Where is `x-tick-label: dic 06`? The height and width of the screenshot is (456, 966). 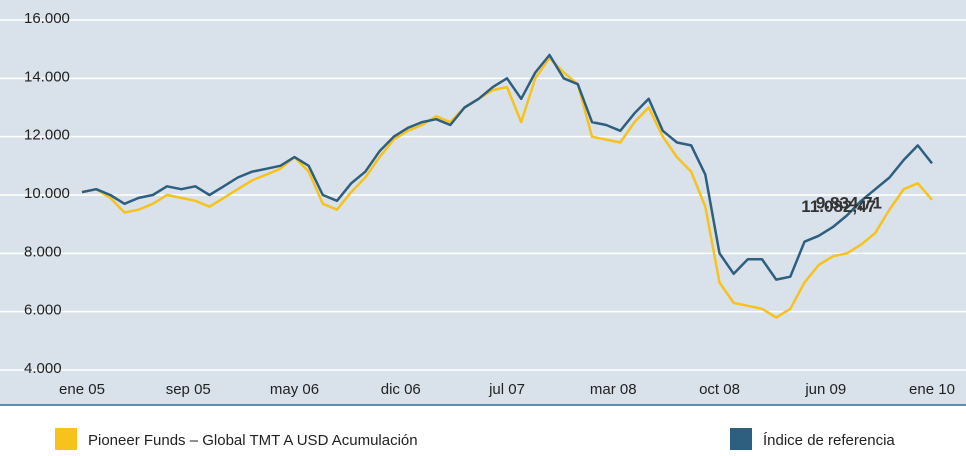
x-tick-label: dic 06 is located at coordinates (401, 389).